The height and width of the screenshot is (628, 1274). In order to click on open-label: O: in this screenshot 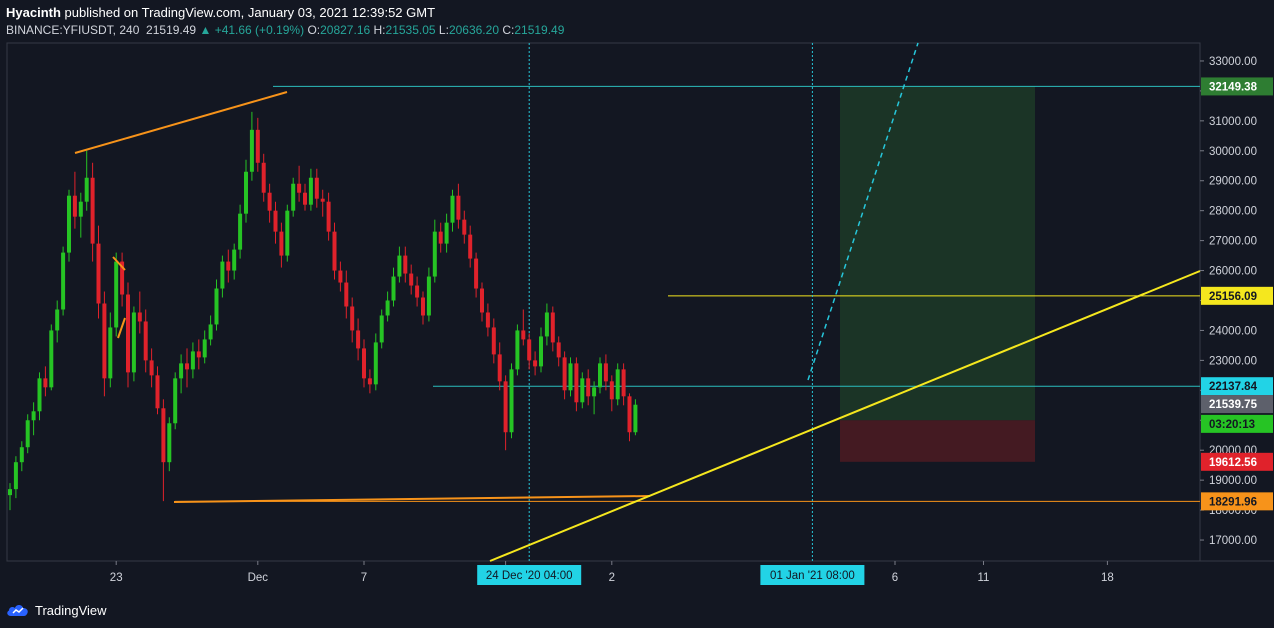, I will do `click(314, 30)`.